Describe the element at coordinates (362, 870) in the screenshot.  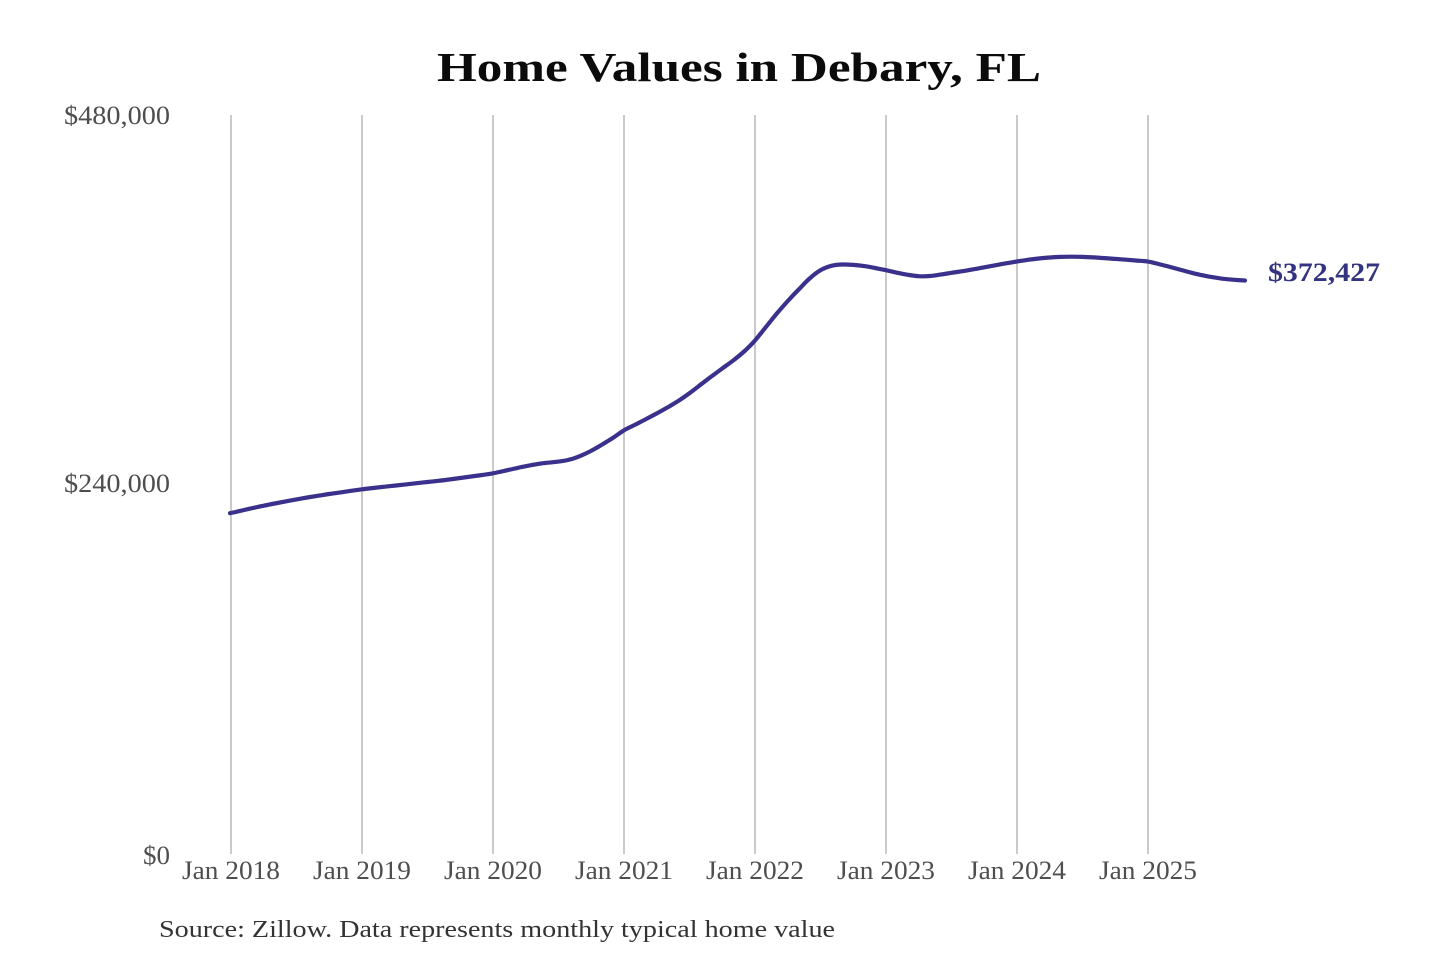
I see `svg-text: Jan 2019` at that location.